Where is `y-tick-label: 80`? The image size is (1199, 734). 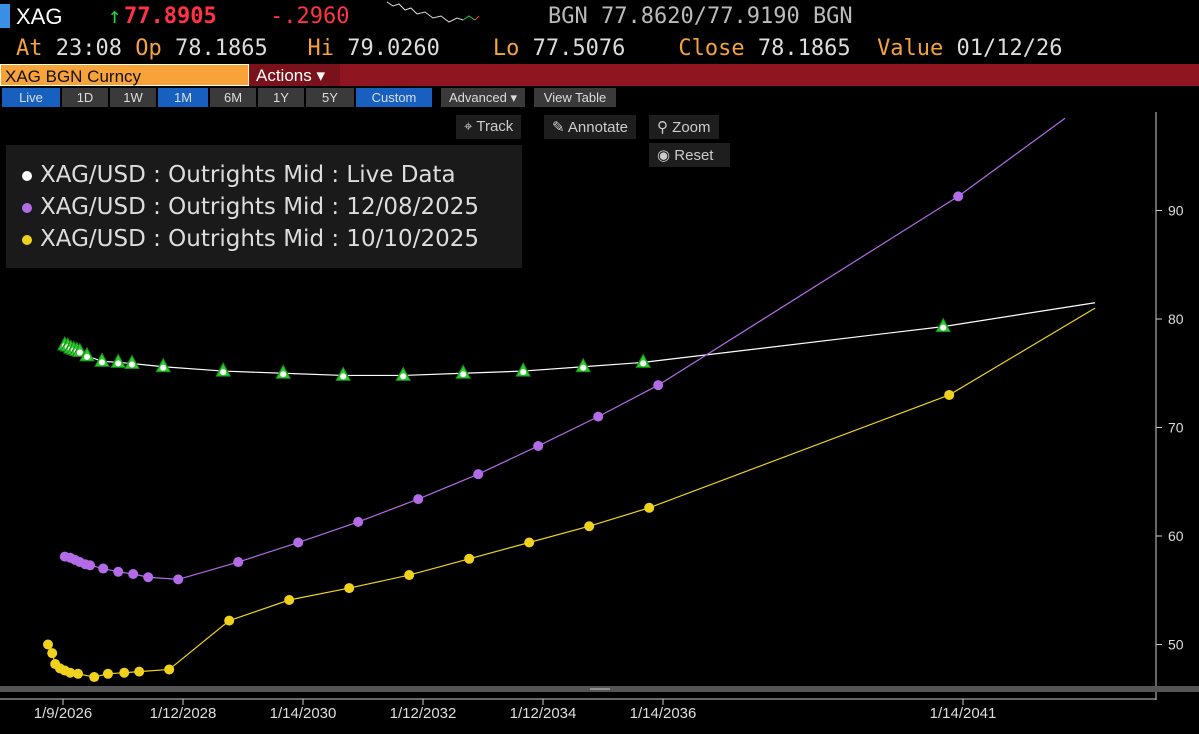 y-tick-label: 80 is located at coordinates (1176, 319).